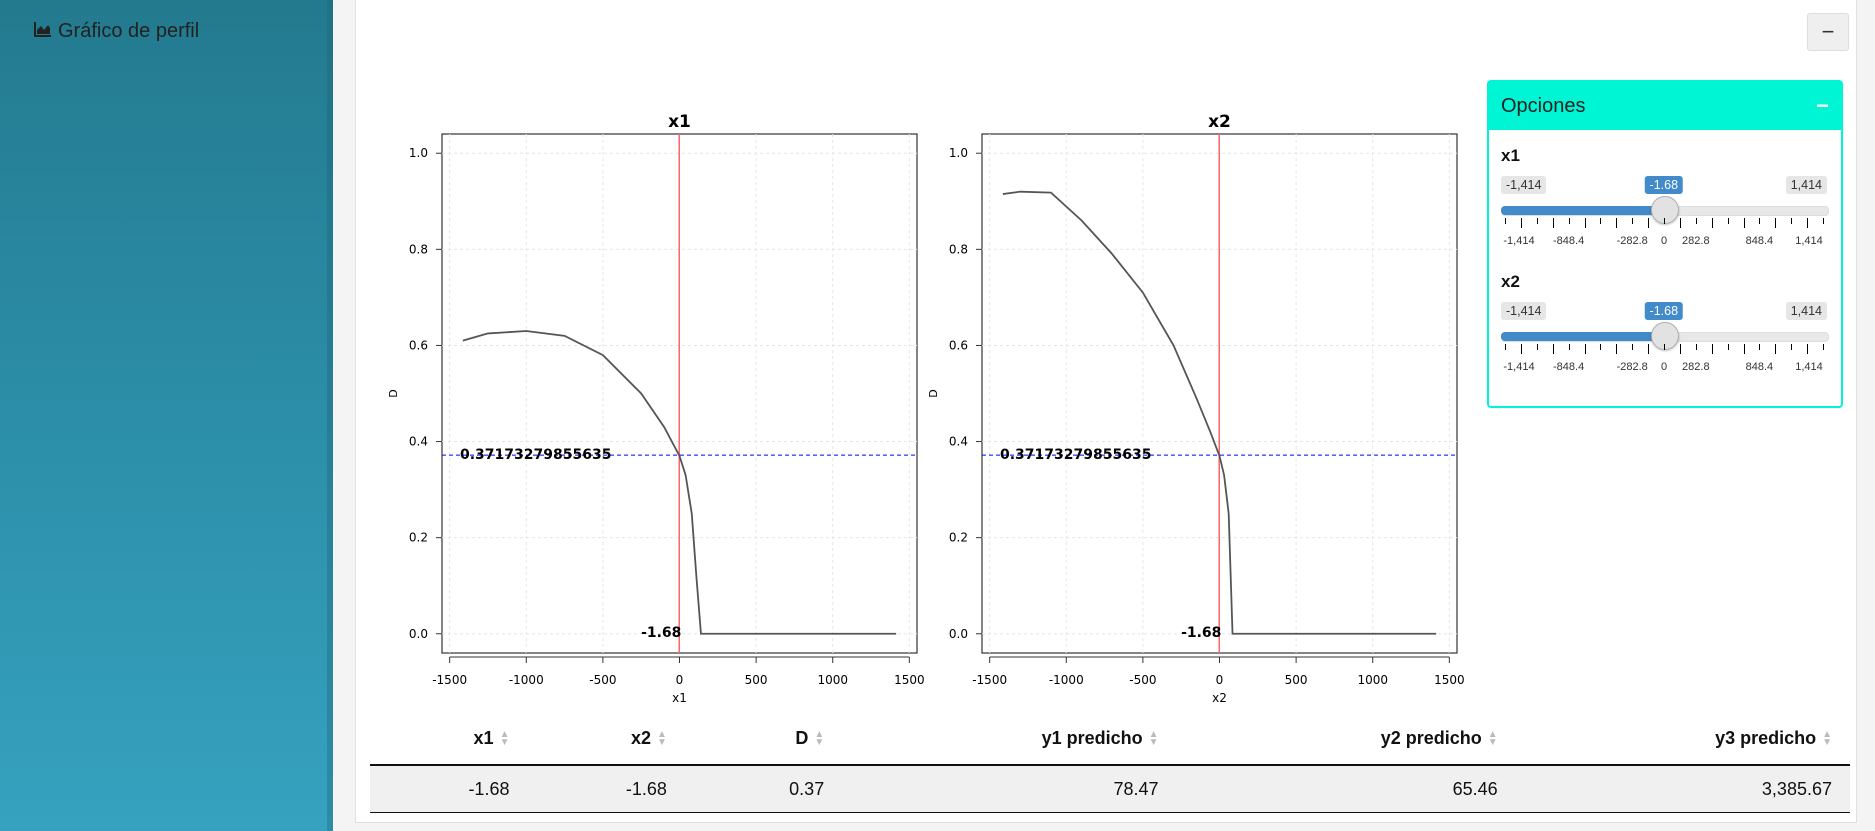 The height and width of the screenshot is (831, 1875). I want to click on cell-x2: -1.68, so click(606, 789).